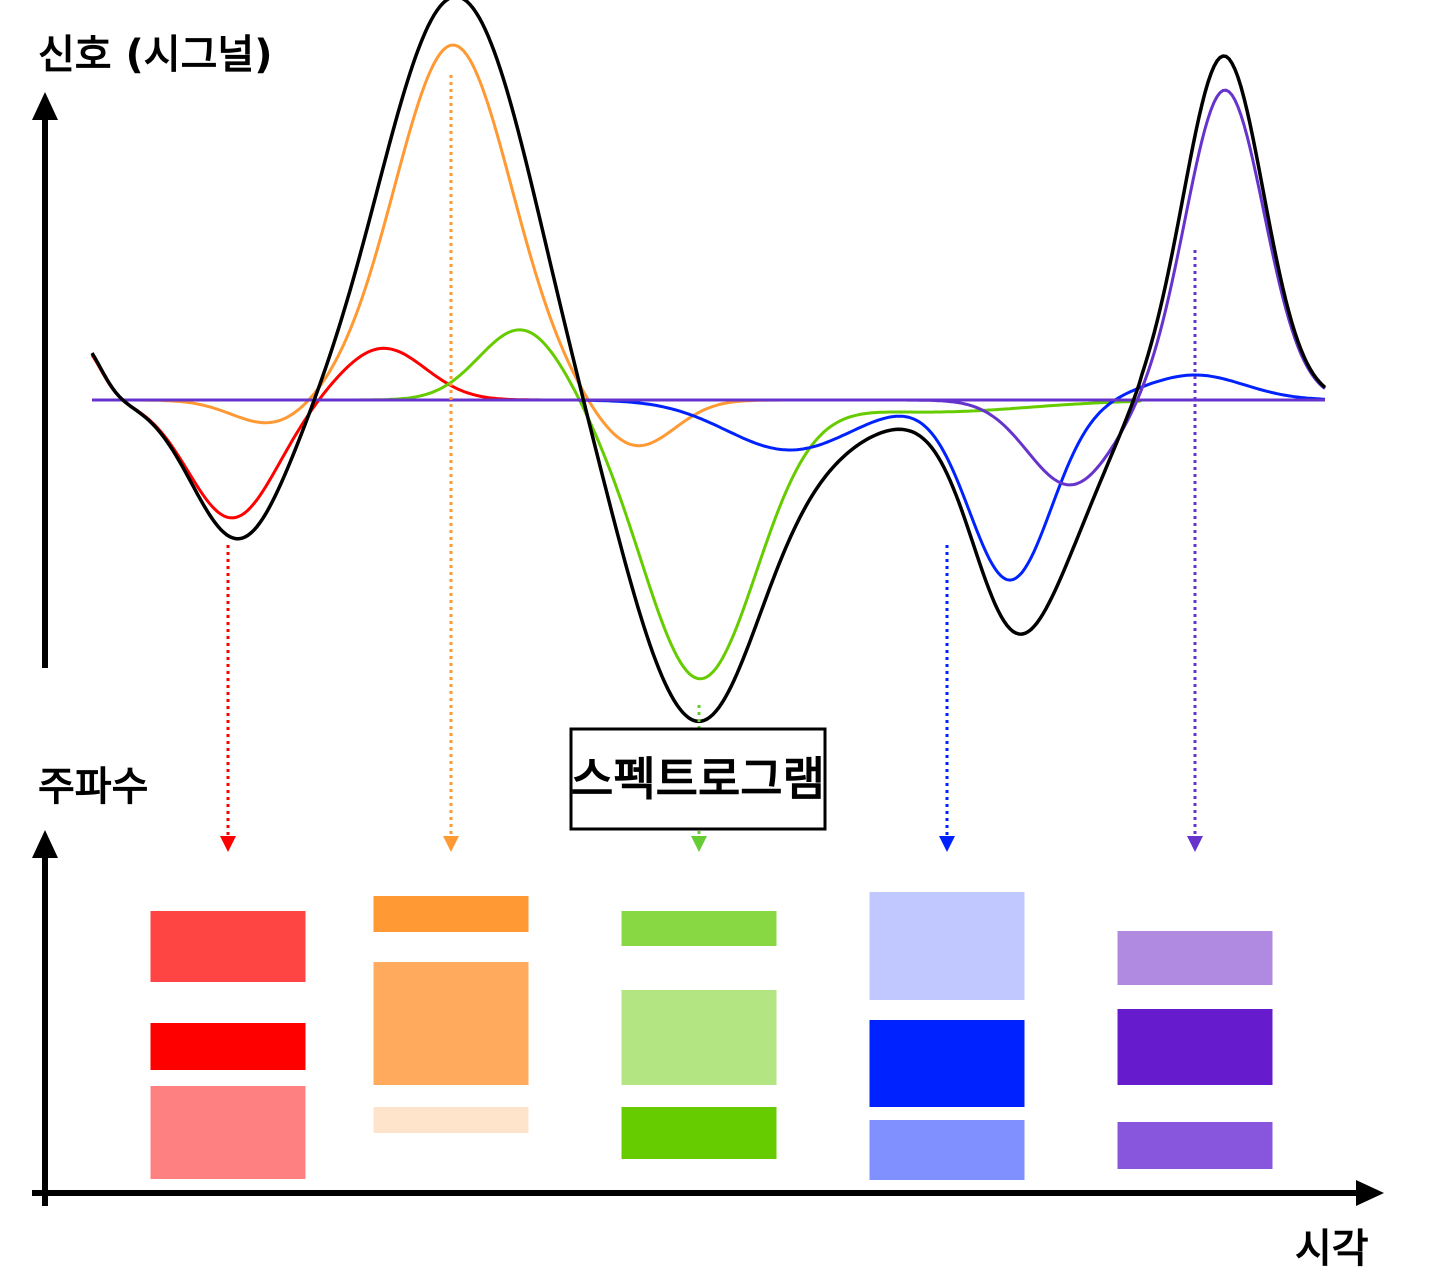 Image resolution: width=1440 pixels, height=1280 pixels. I want to click on red-drop-arrowhead, so click(228, 844).